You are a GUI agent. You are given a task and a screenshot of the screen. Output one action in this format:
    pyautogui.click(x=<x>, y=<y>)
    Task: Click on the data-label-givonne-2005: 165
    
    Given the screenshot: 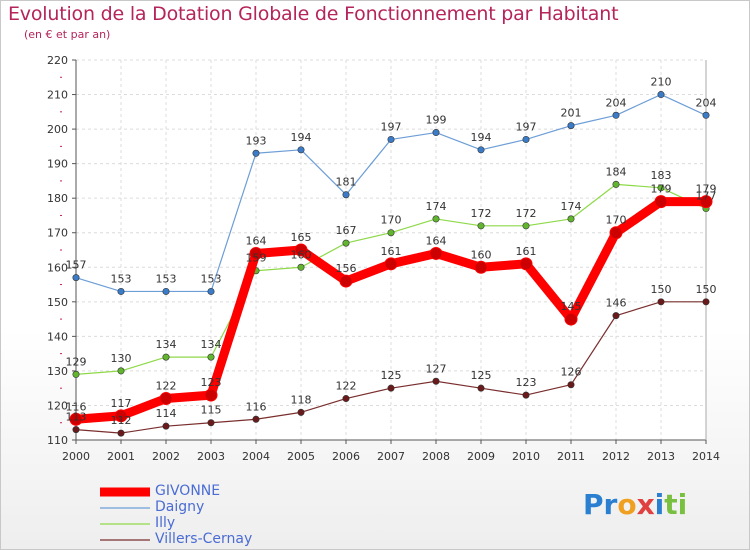 What is the action you would take?
    pyautogui.click(x=301, y=237)
    